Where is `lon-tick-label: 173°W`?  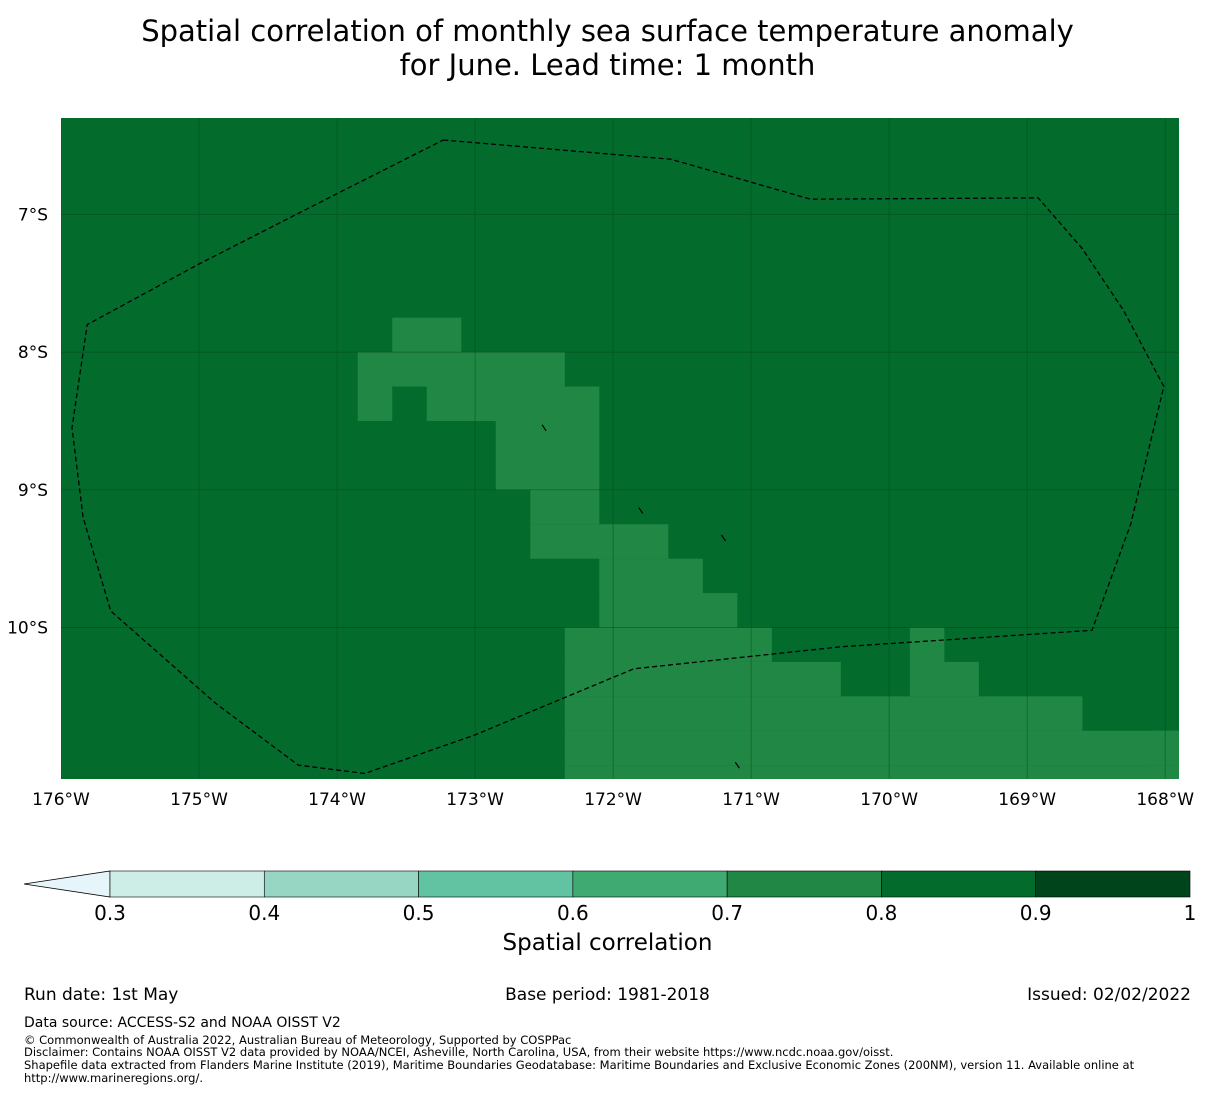
lon-tick-label: 173°W is located at coordinates (475, 800).